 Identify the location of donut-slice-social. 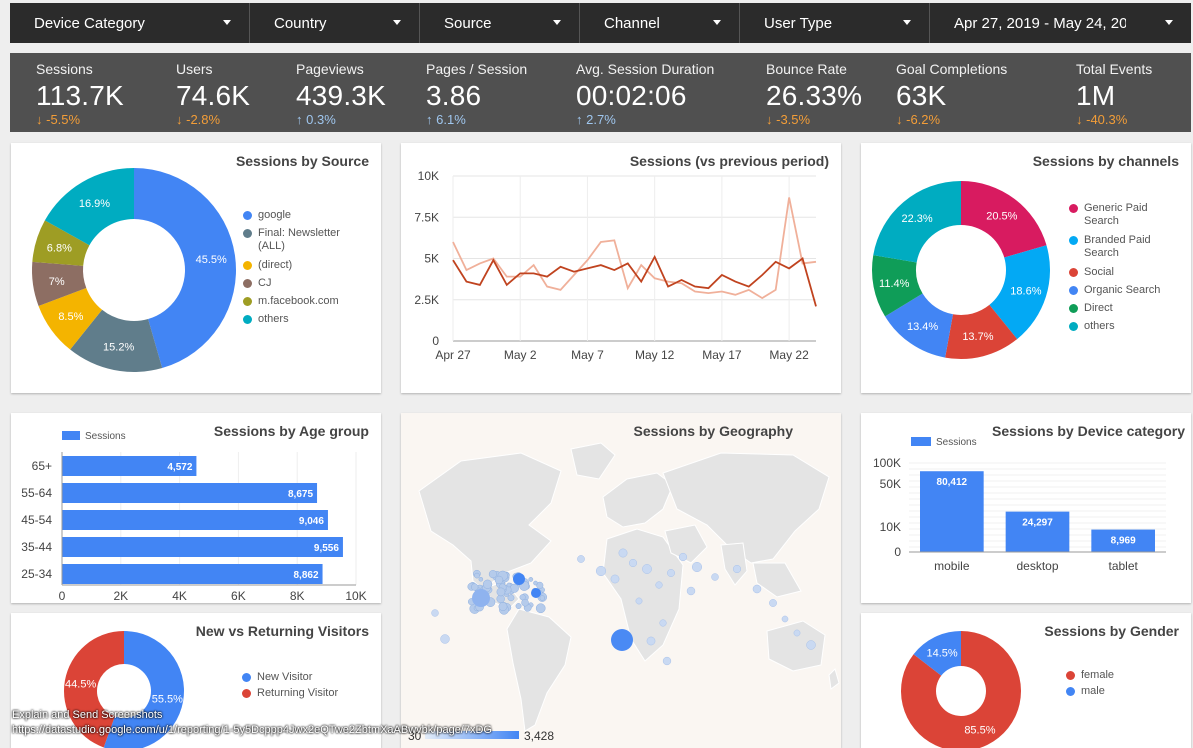
(981, 331).